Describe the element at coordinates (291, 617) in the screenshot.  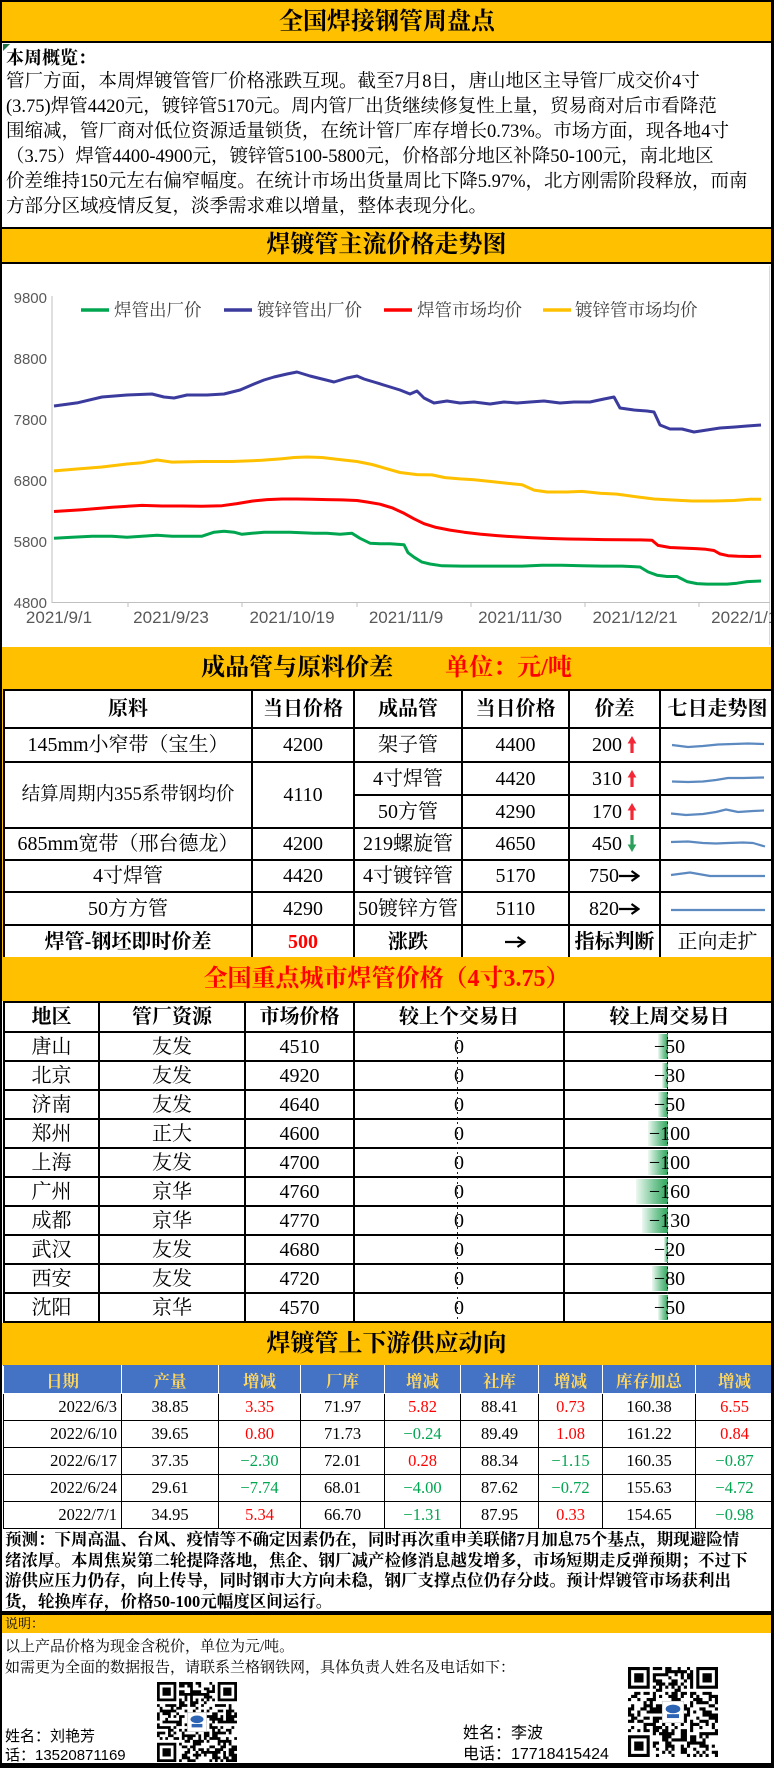
I see `svg-text: 2021/10/19` at that location.